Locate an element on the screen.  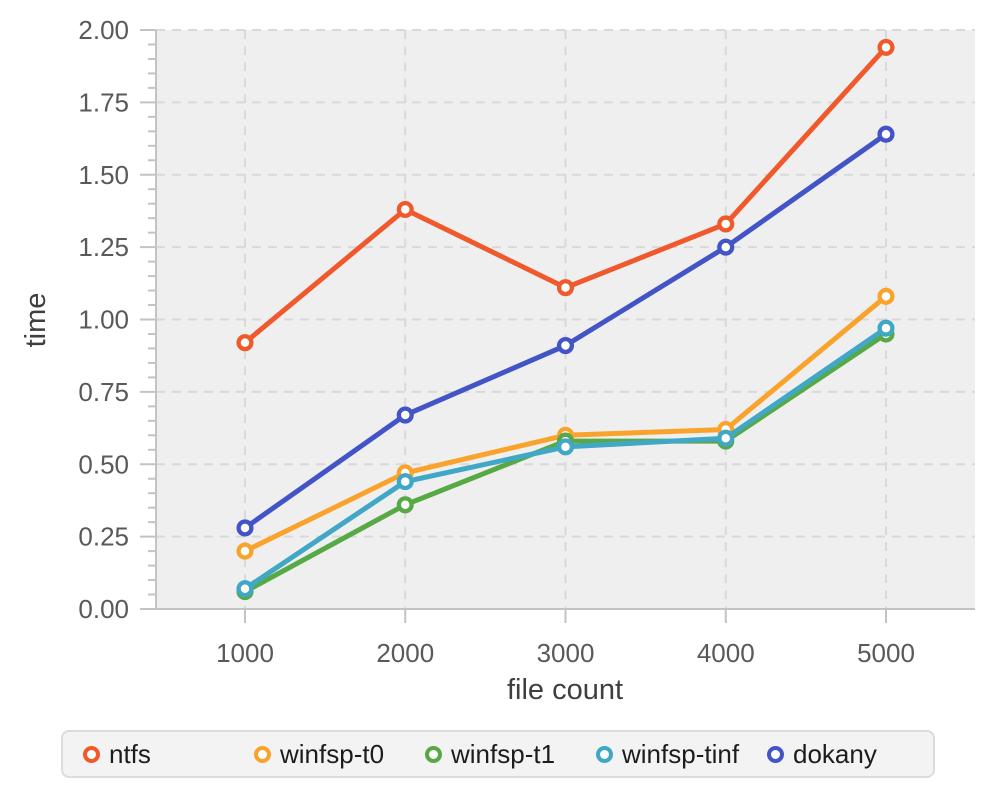
legend-label: winfsp-t0 is located at coordinates (332, 754).